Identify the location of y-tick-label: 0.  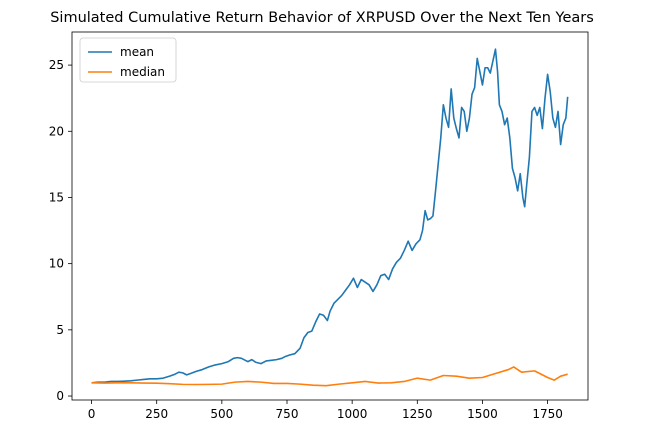
(60, 396).